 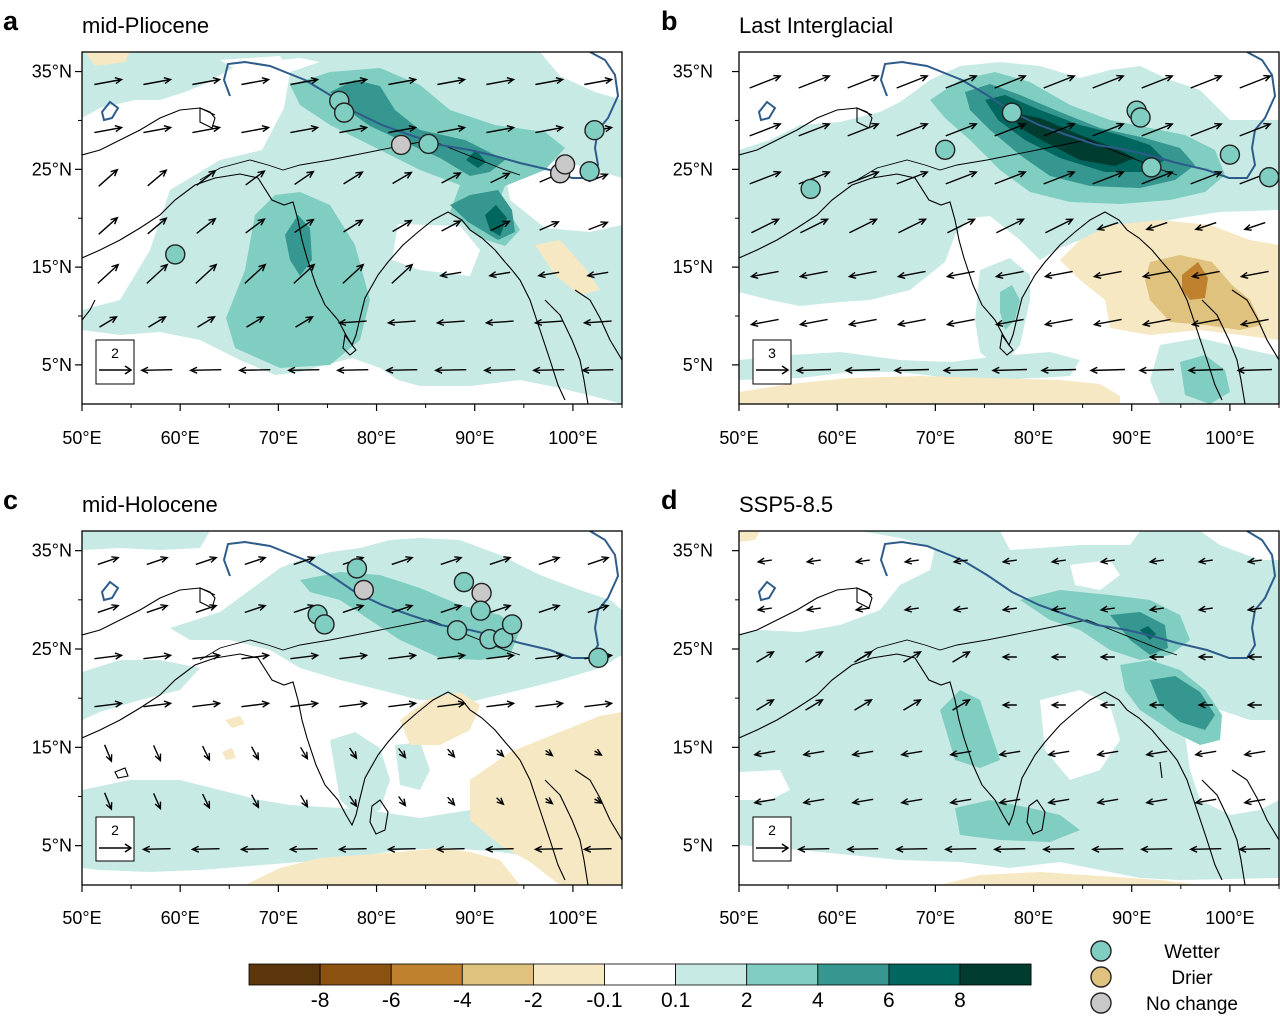 I want to click on x-tick-label: 50°E, so click(x=81, y=918).